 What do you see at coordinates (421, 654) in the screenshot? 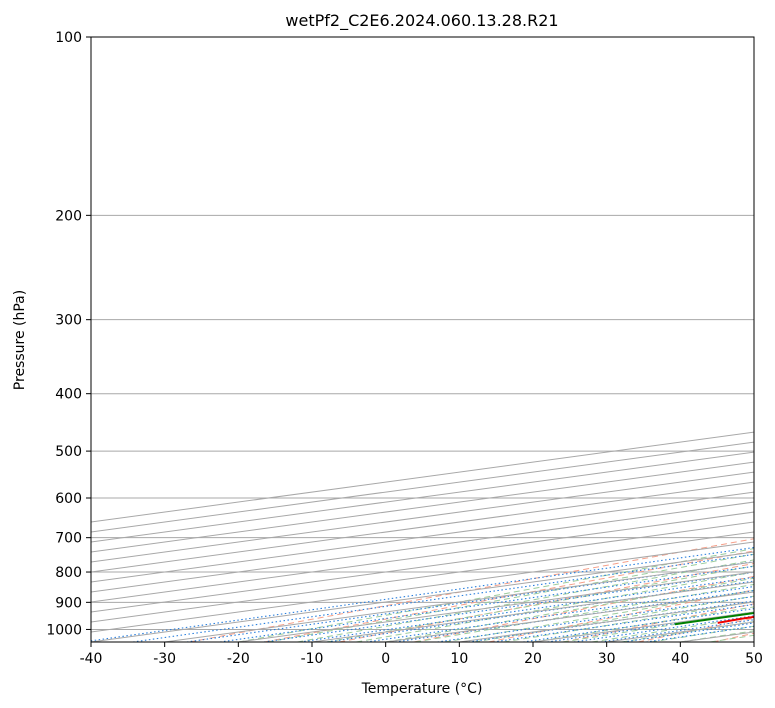
I see `x-axis-ticks: -40 -30 -20 -10 0 10 20 30 40 50` at bounding box center [421, 654].